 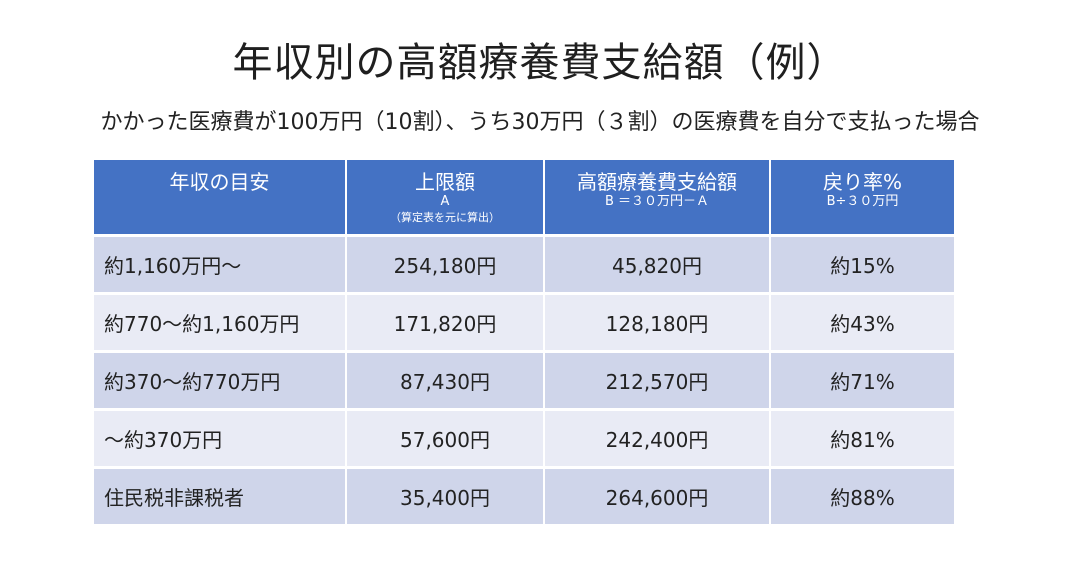 I want to click on header-rate: 戻り率% B÷３０万円, so click(x=862, y=198).